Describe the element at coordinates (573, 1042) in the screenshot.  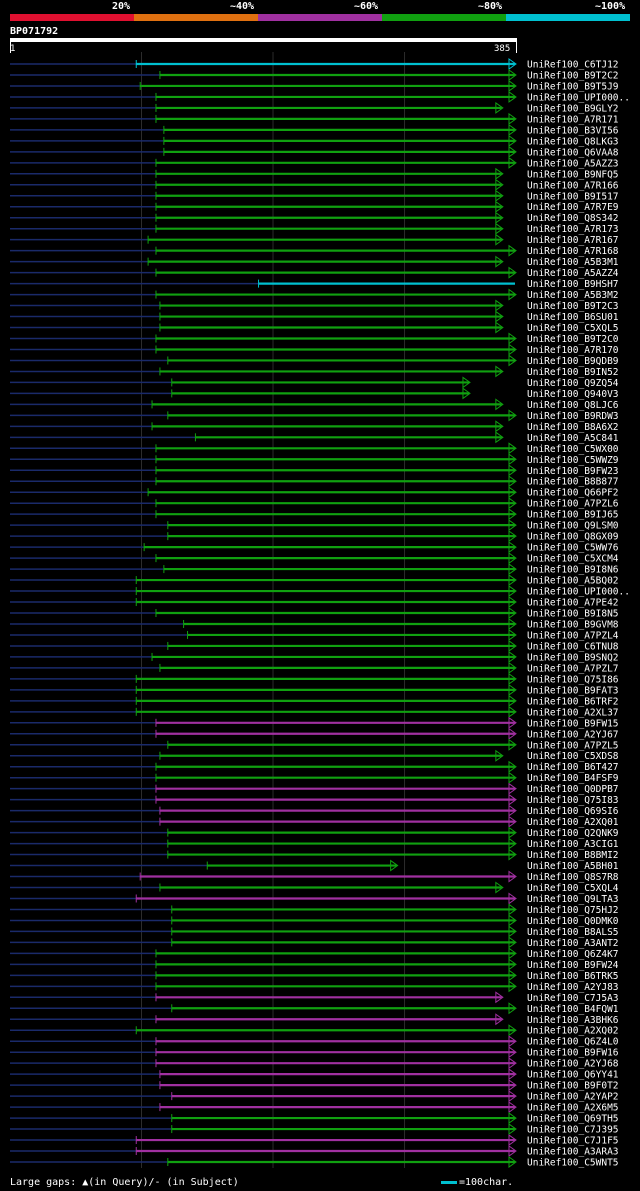
I see `hit-label: UniRef100_Q6Z4L0` at that location.